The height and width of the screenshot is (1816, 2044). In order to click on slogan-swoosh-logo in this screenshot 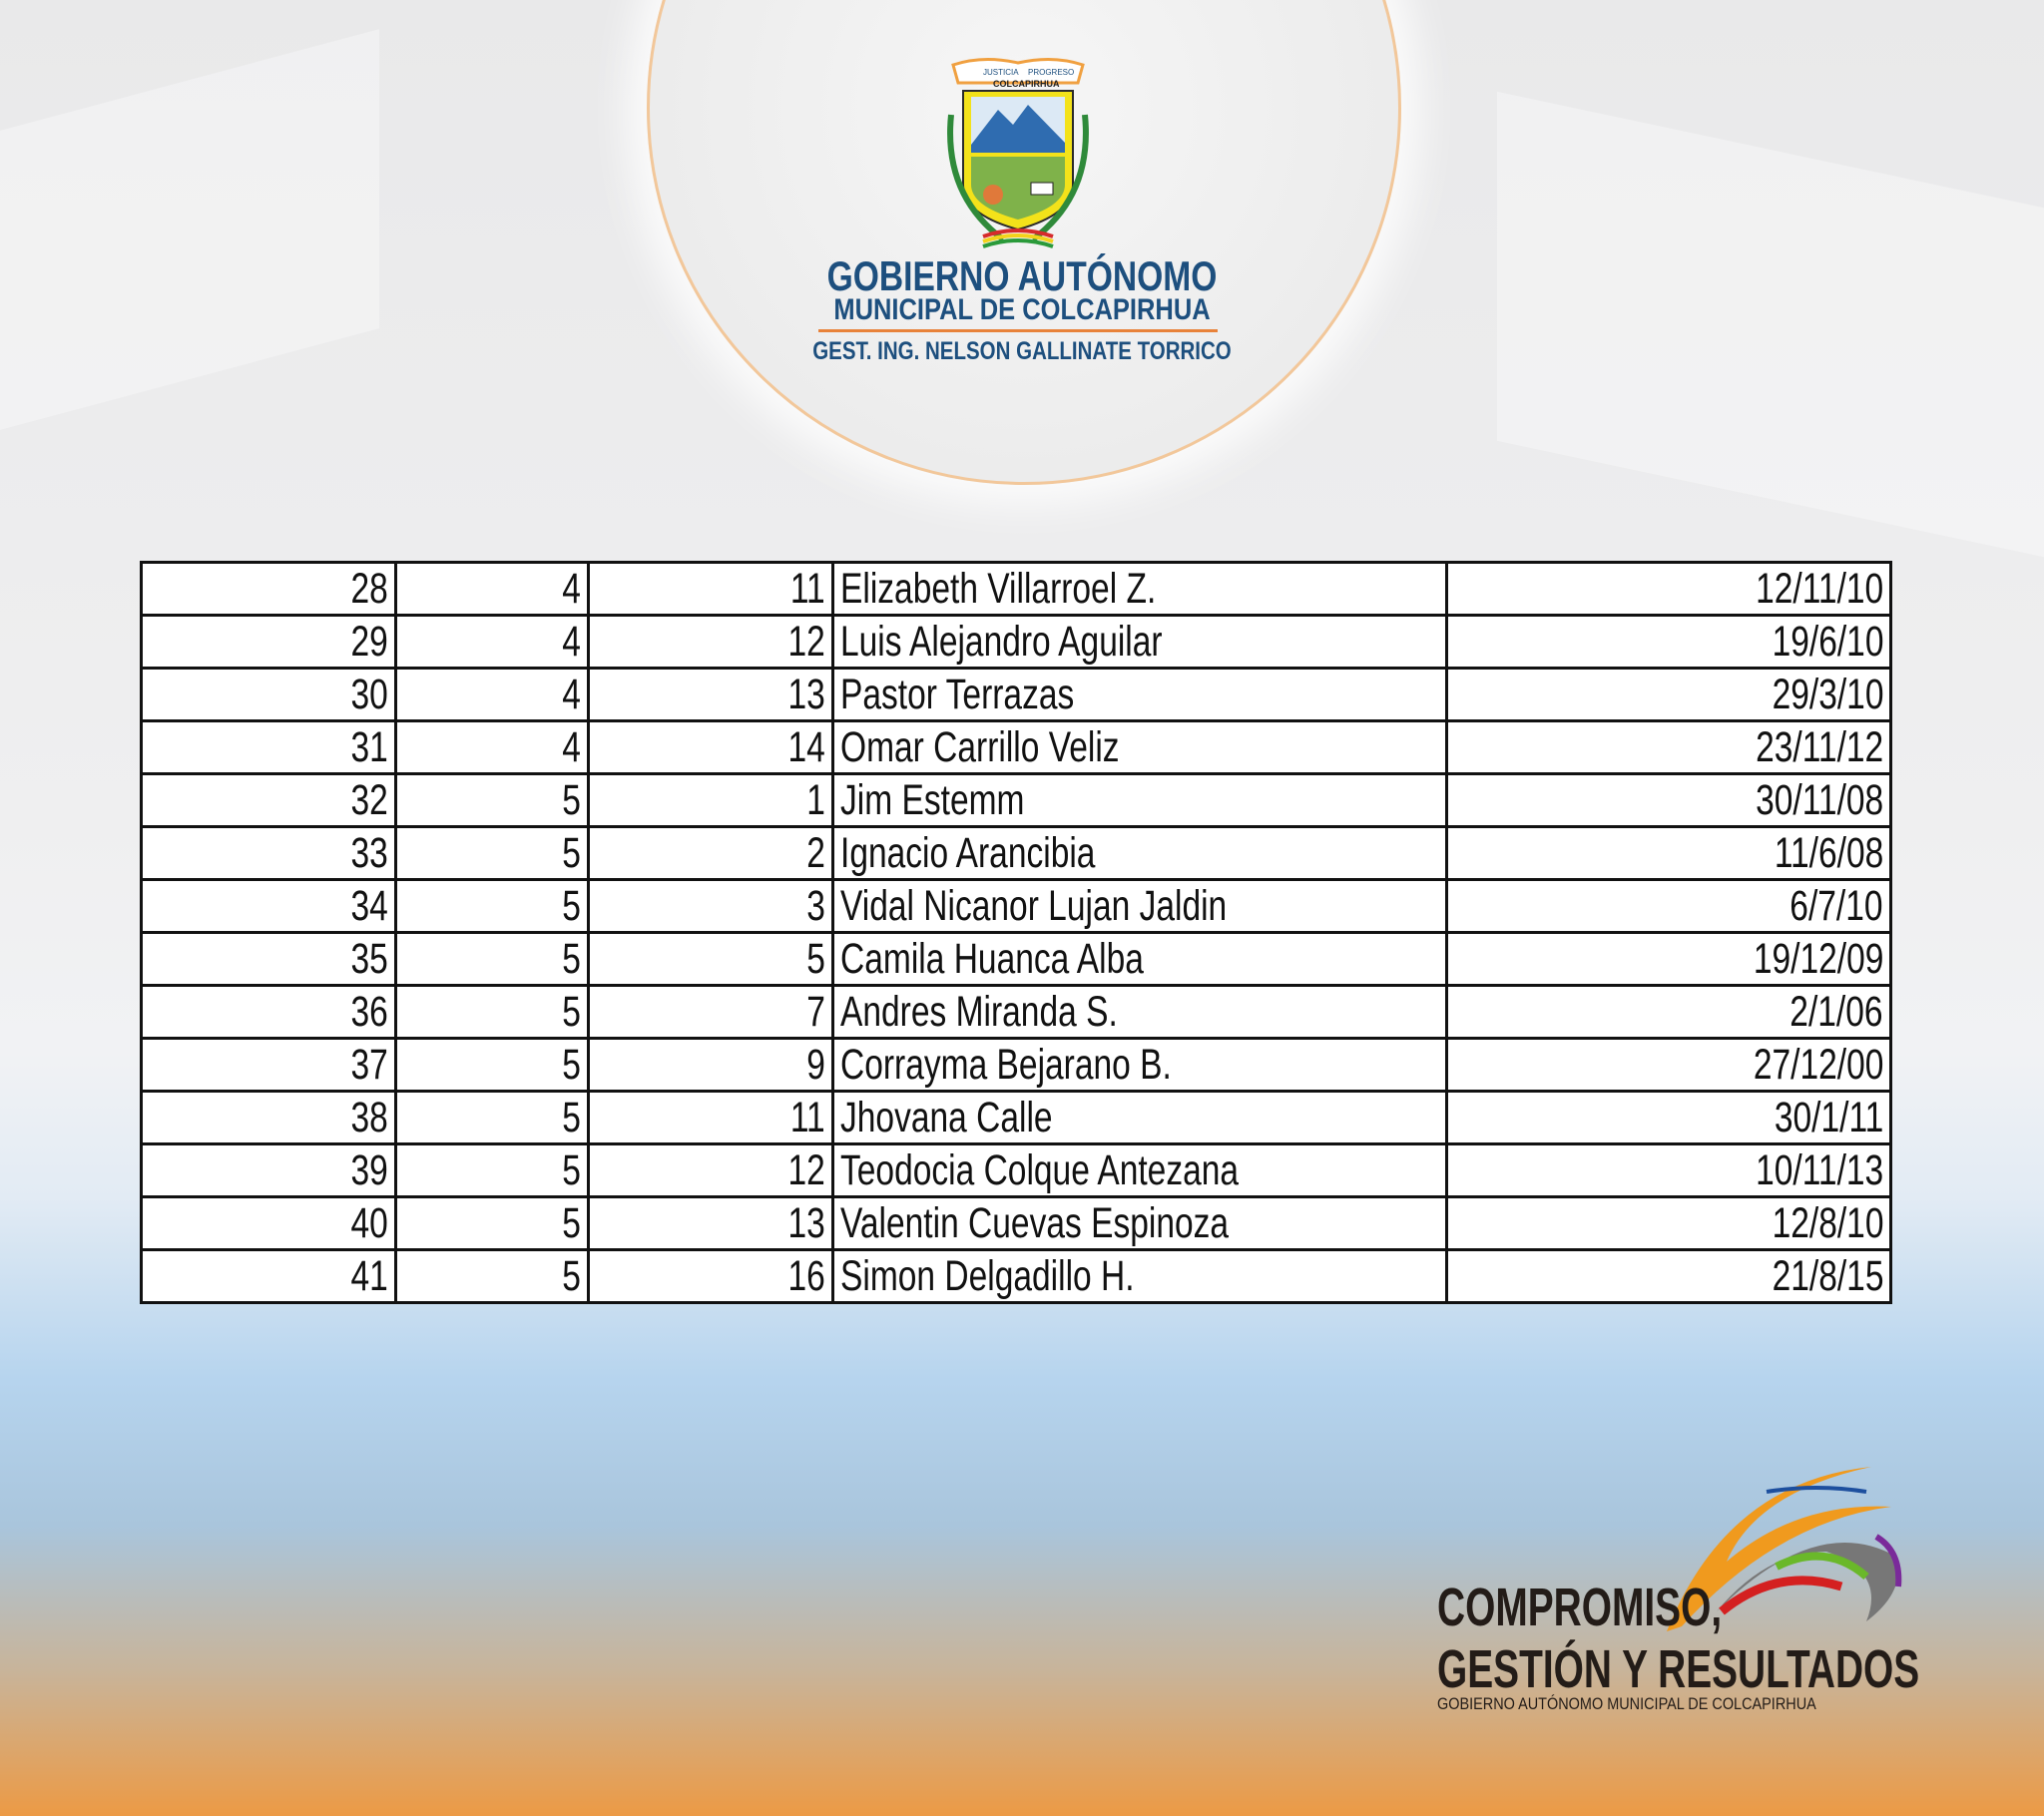, I will do `click(1784, 1549)`.